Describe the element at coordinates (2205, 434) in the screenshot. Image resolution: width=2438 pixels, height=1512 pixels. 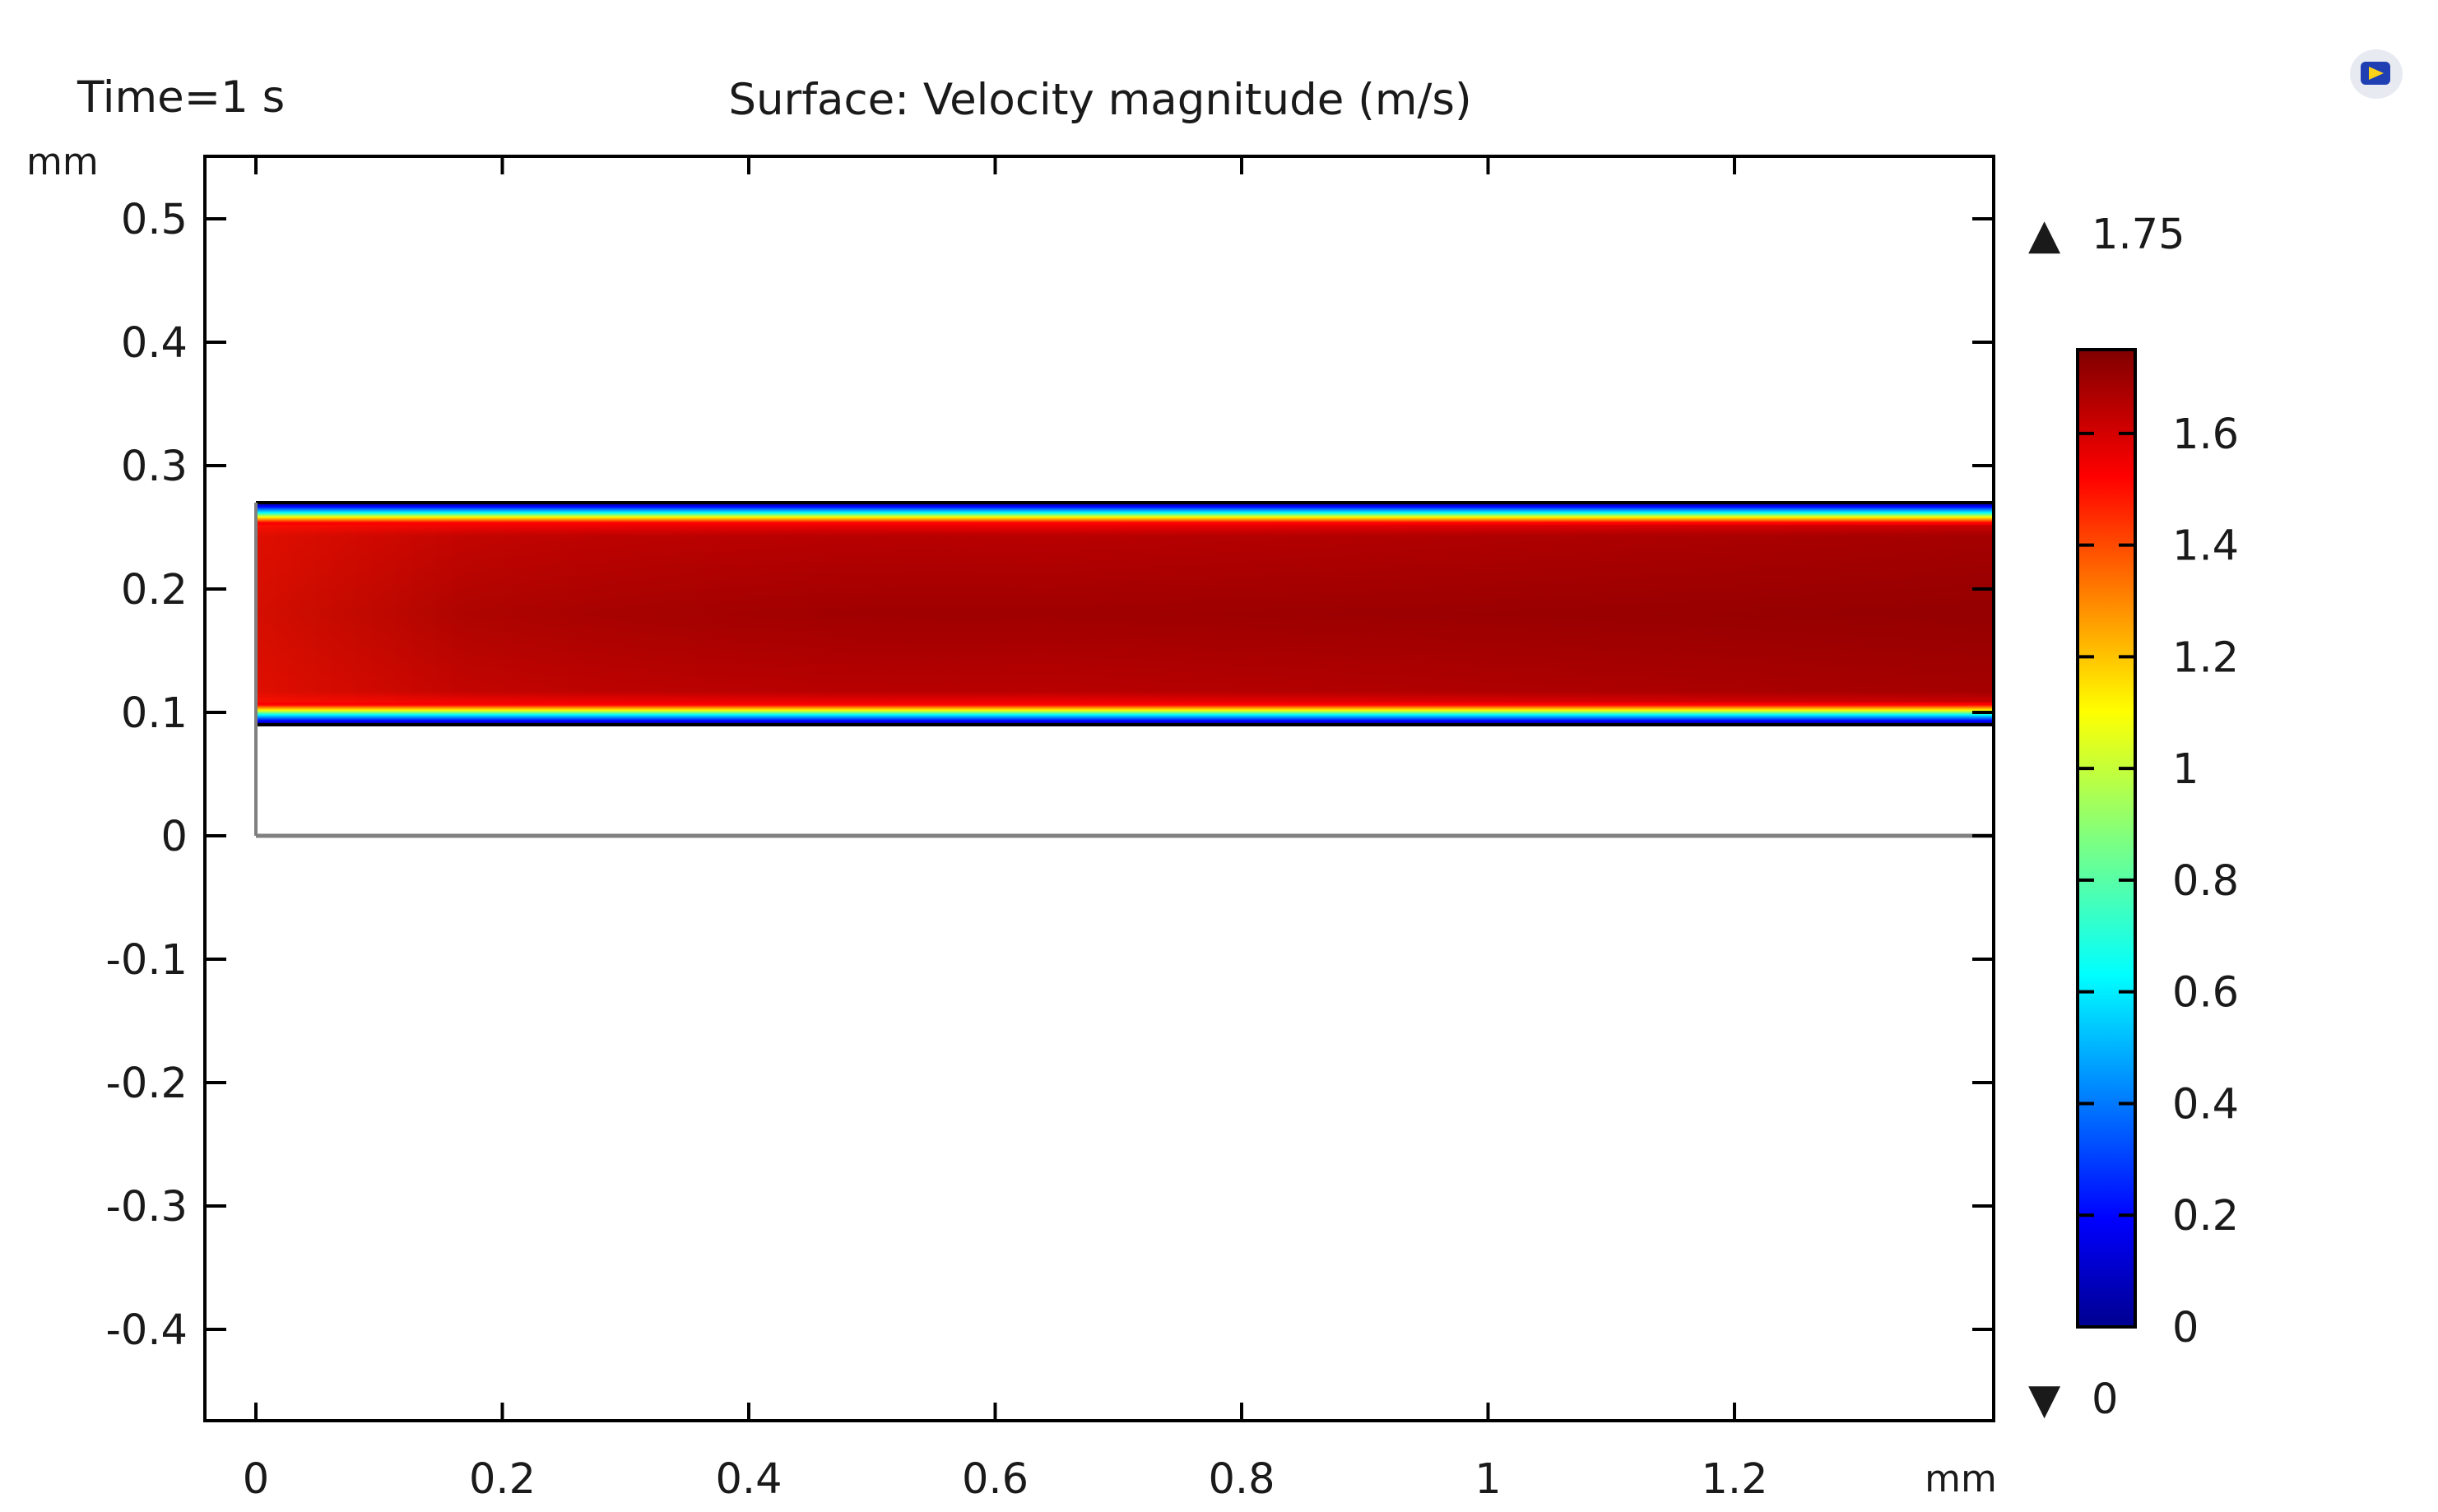
I see `colorbar-tick-label: 1.6` at that location.